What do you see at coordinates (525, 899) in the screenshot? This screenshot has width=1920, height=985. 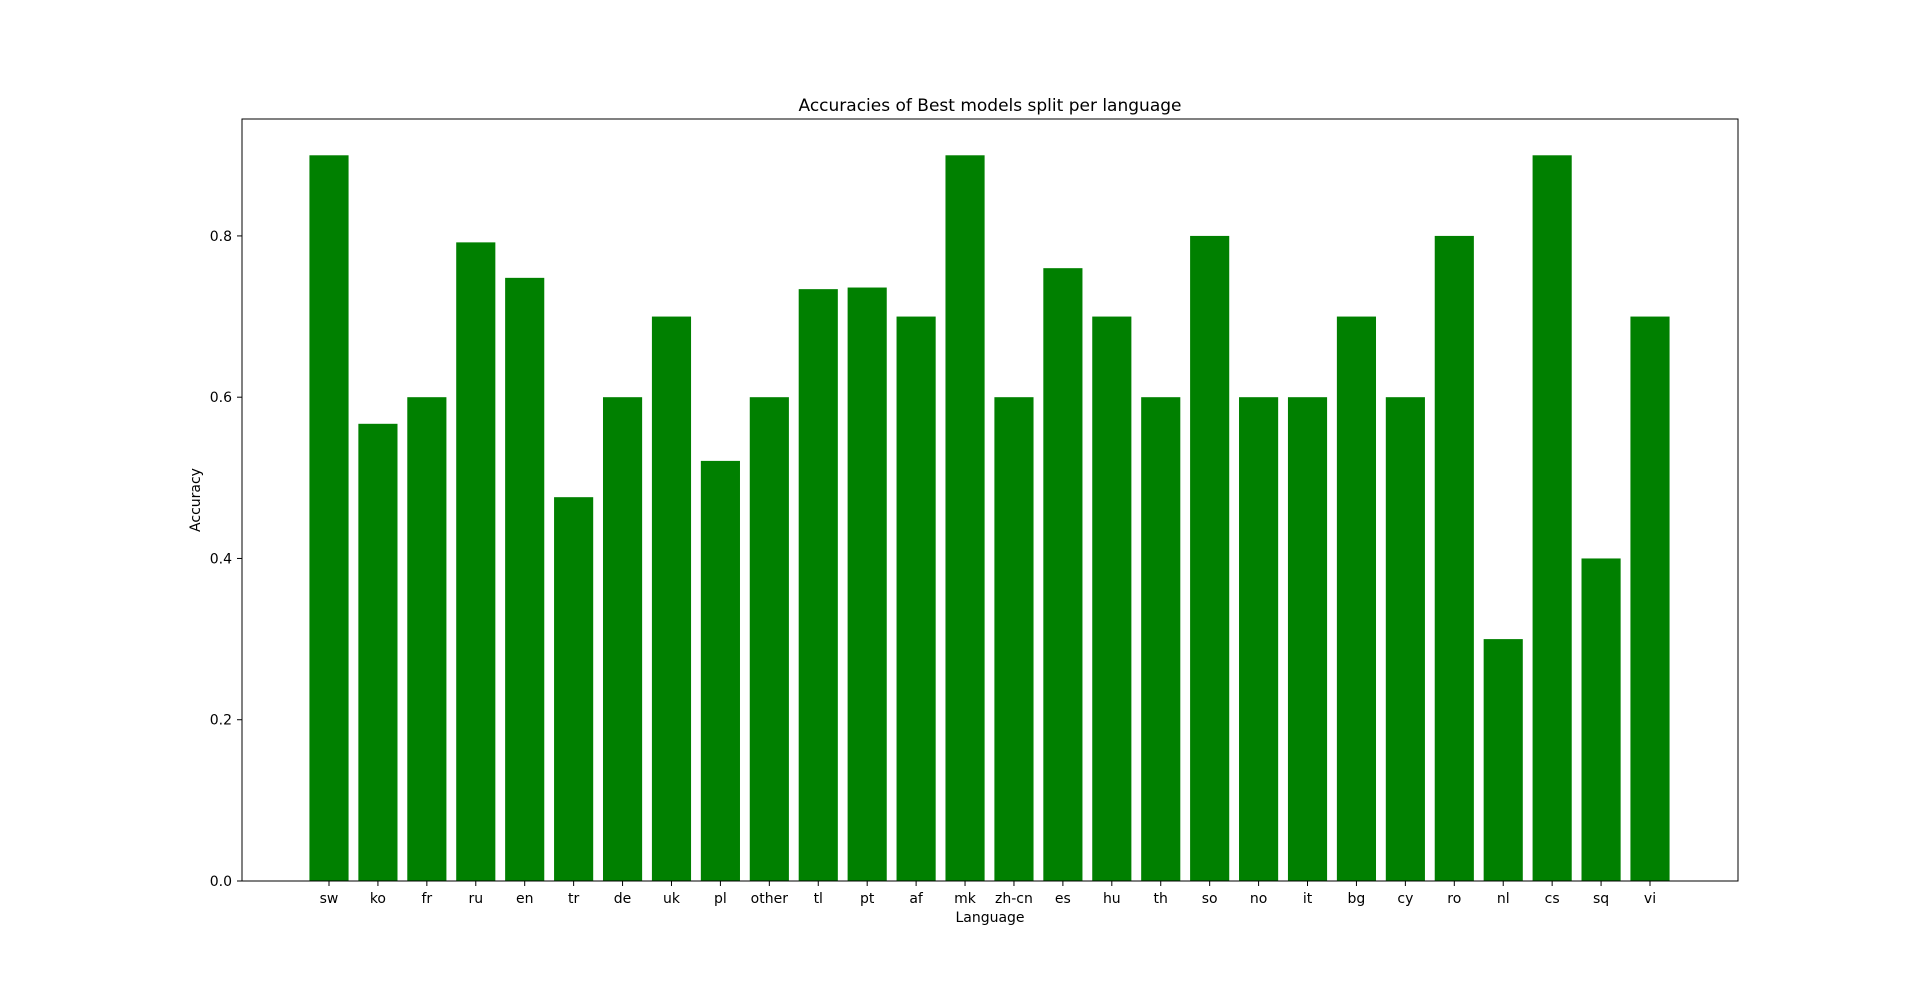 I see `x-tick-label-en: en` at bounding box center [525, 899].